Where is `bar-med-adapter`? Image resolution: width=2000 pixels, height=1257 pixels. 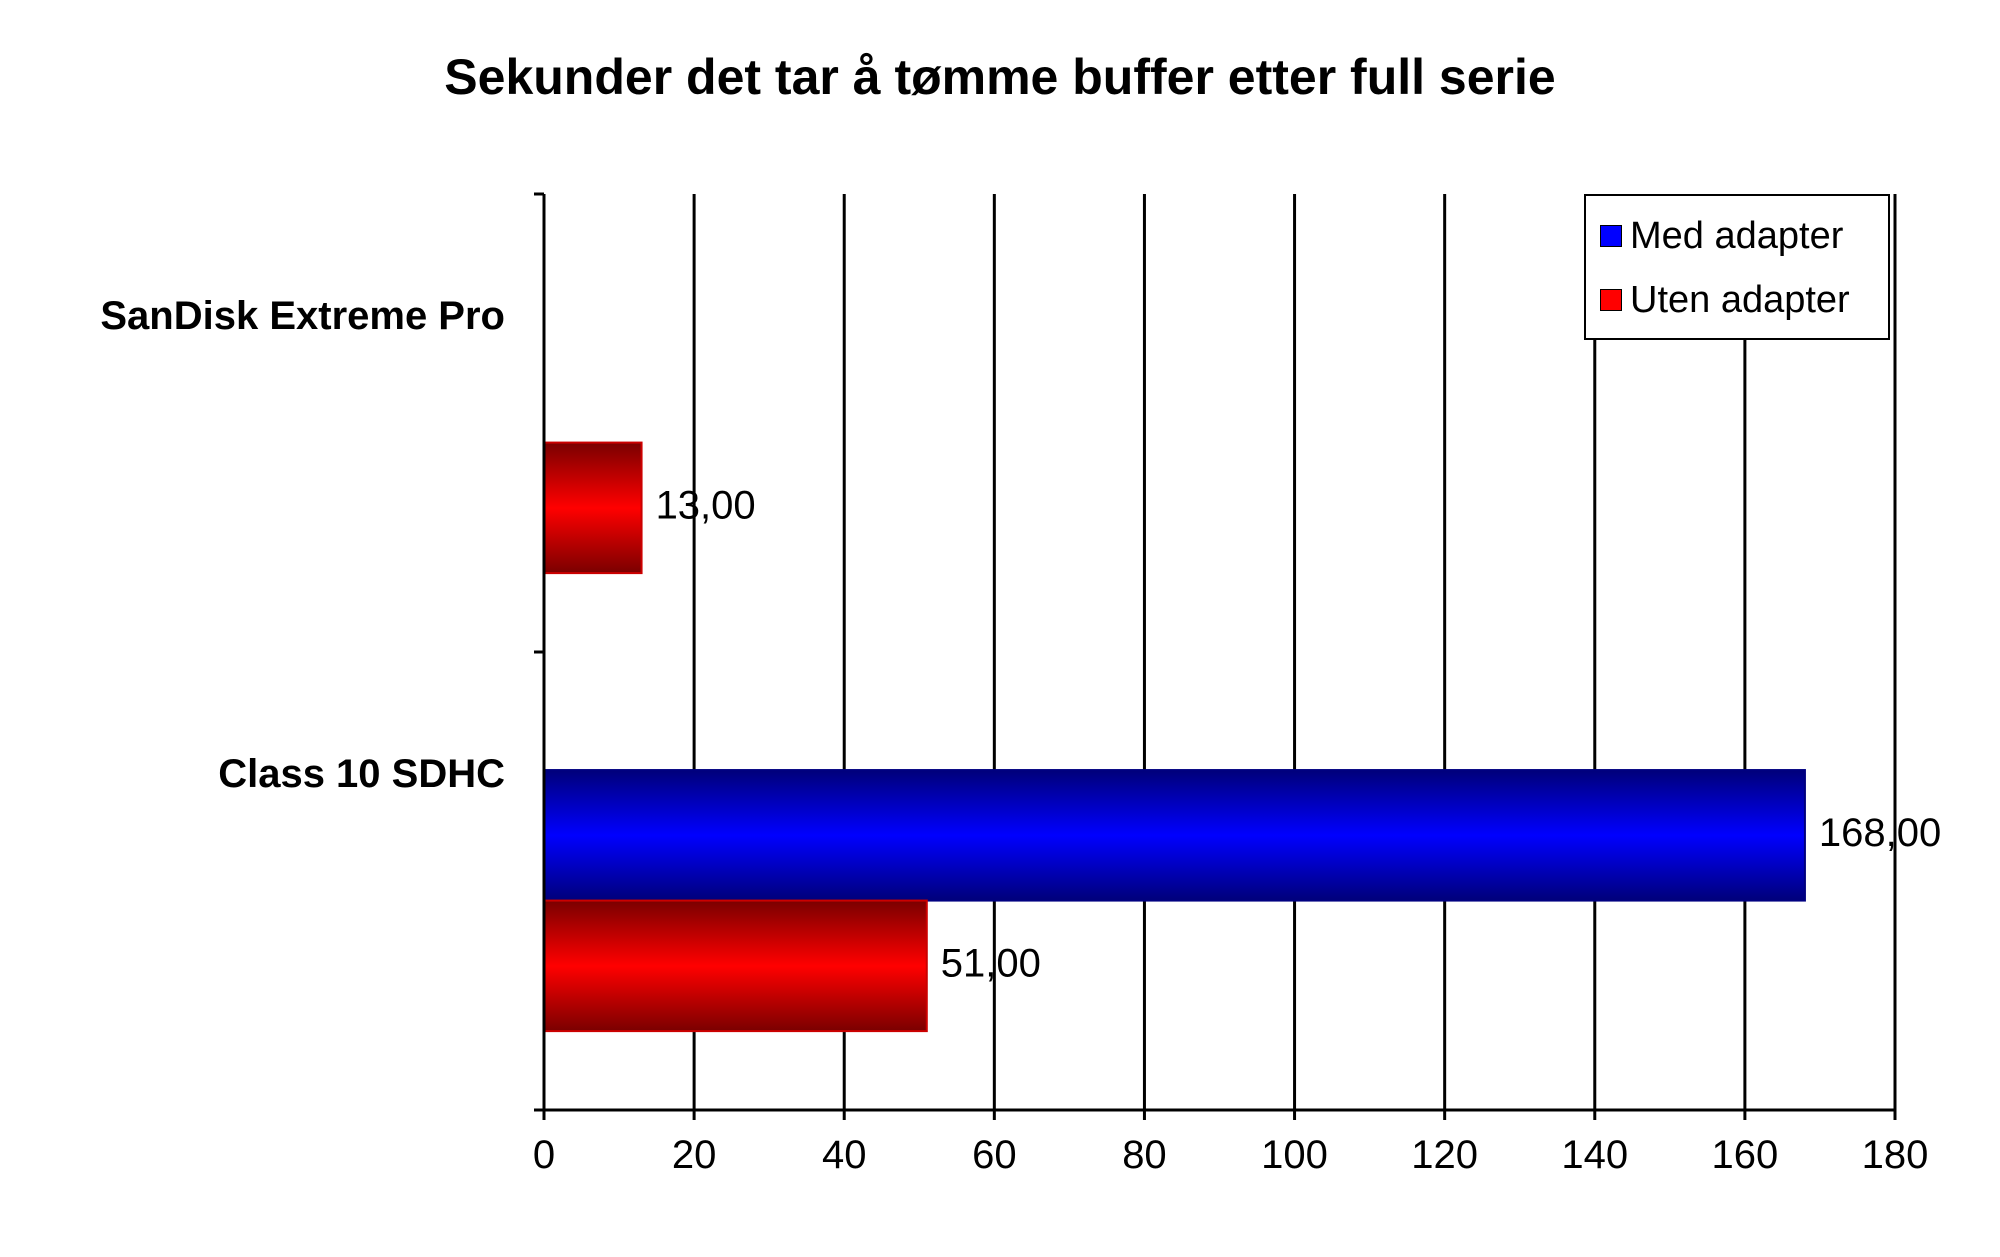
bar-med-adapter is located at coordinates (1174, 835).